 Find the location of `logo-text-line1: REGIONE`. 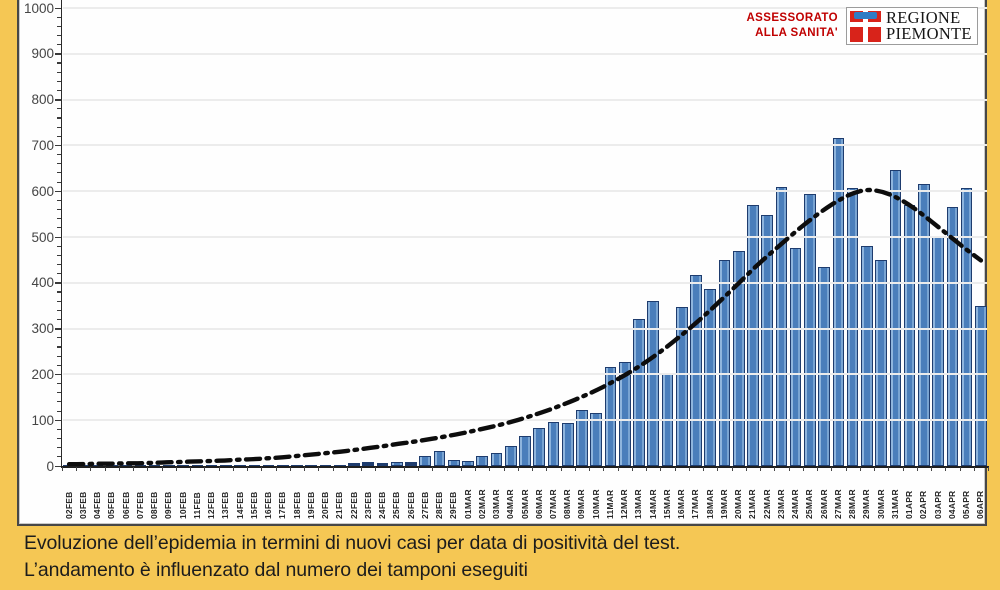

logo-text-line1: REGIONE is located at coordinates (923, 17).